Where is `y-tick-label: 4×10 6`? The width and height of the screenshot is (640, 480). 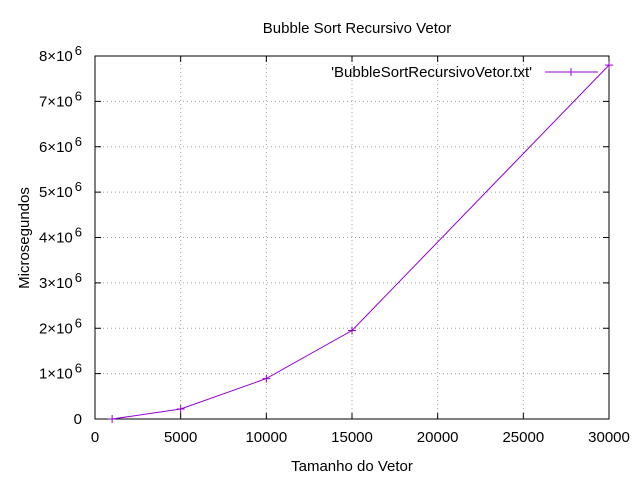 y-tick-label: 4×10 6 is located at coordinates (60, 236).